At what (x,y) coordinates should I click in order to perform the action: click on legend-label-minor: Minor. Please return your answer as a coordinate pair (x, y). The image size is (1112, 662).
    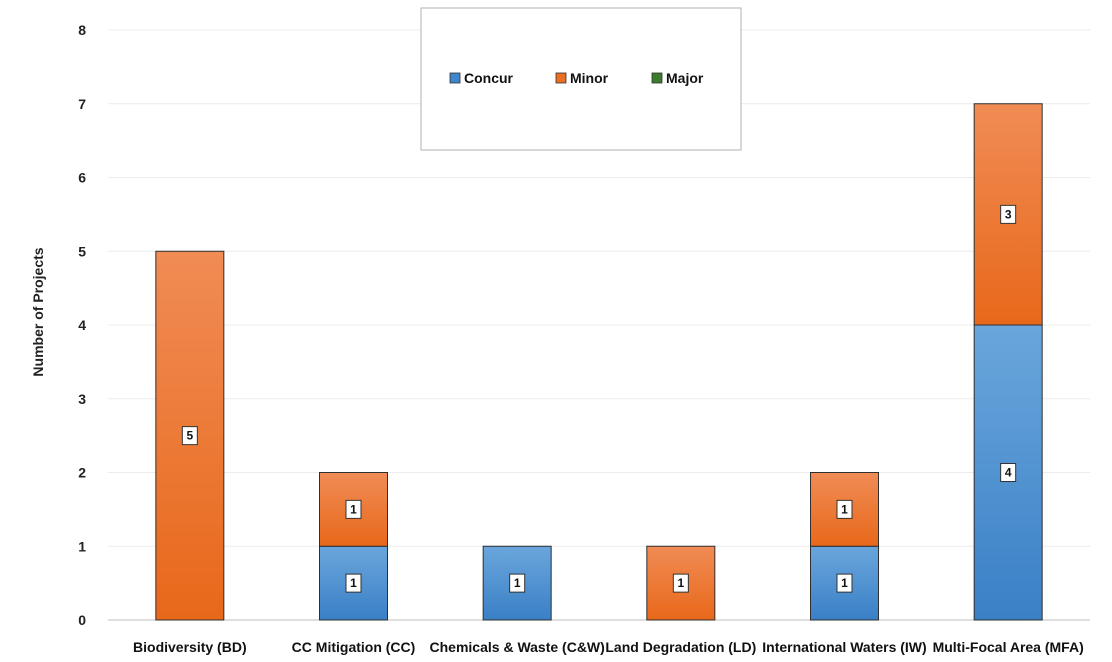
    Looking at the image, I should click on (589, 78).